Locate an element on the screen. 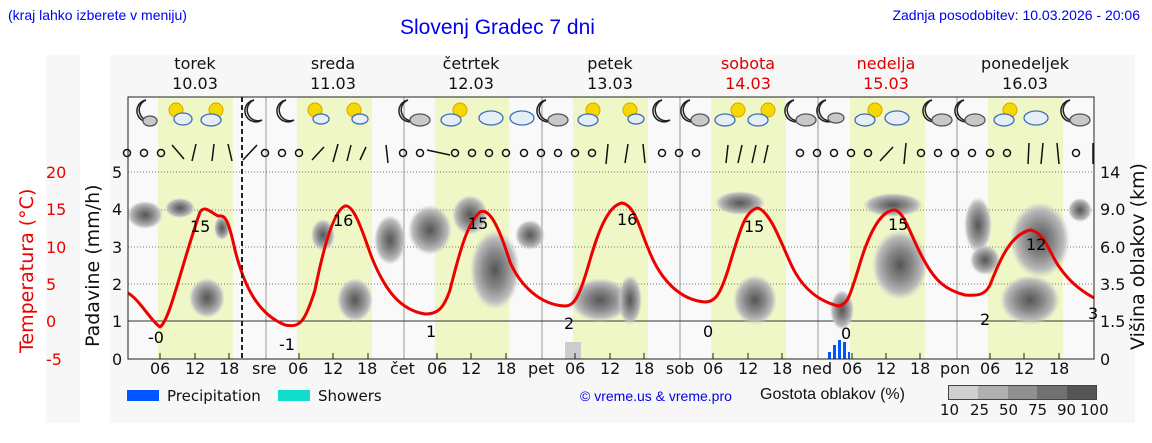 The height and width of the screenshot is (443, 1152). day-header: sreda 11.03 is located at coordinates (333, 73).